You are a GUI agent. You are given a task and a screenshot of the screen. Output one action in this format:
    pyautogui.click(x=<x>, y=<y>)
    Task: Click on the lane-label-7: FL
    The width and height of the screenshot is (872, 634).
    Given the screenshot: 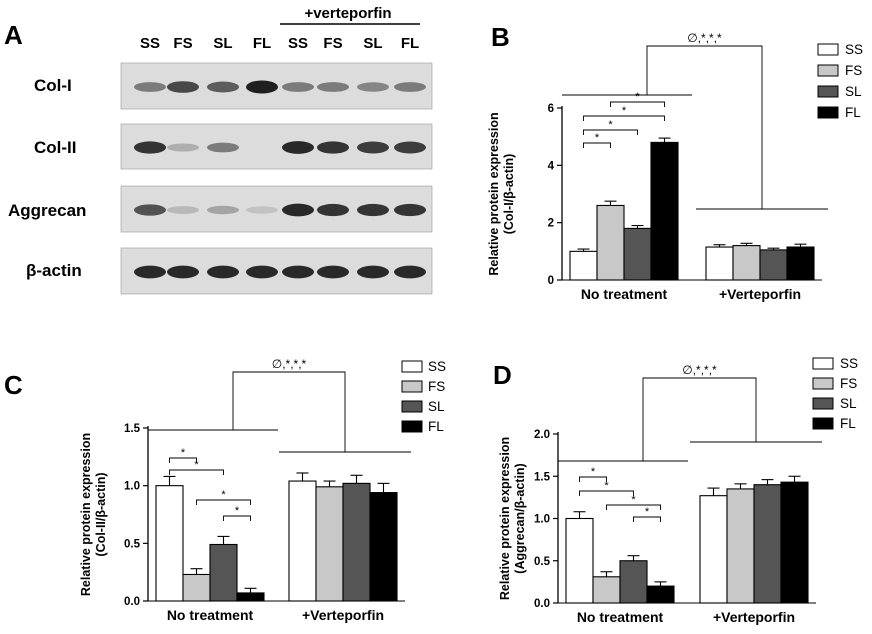 What is the action you would take?
    pyautogui.click(x=410, y=43)
    